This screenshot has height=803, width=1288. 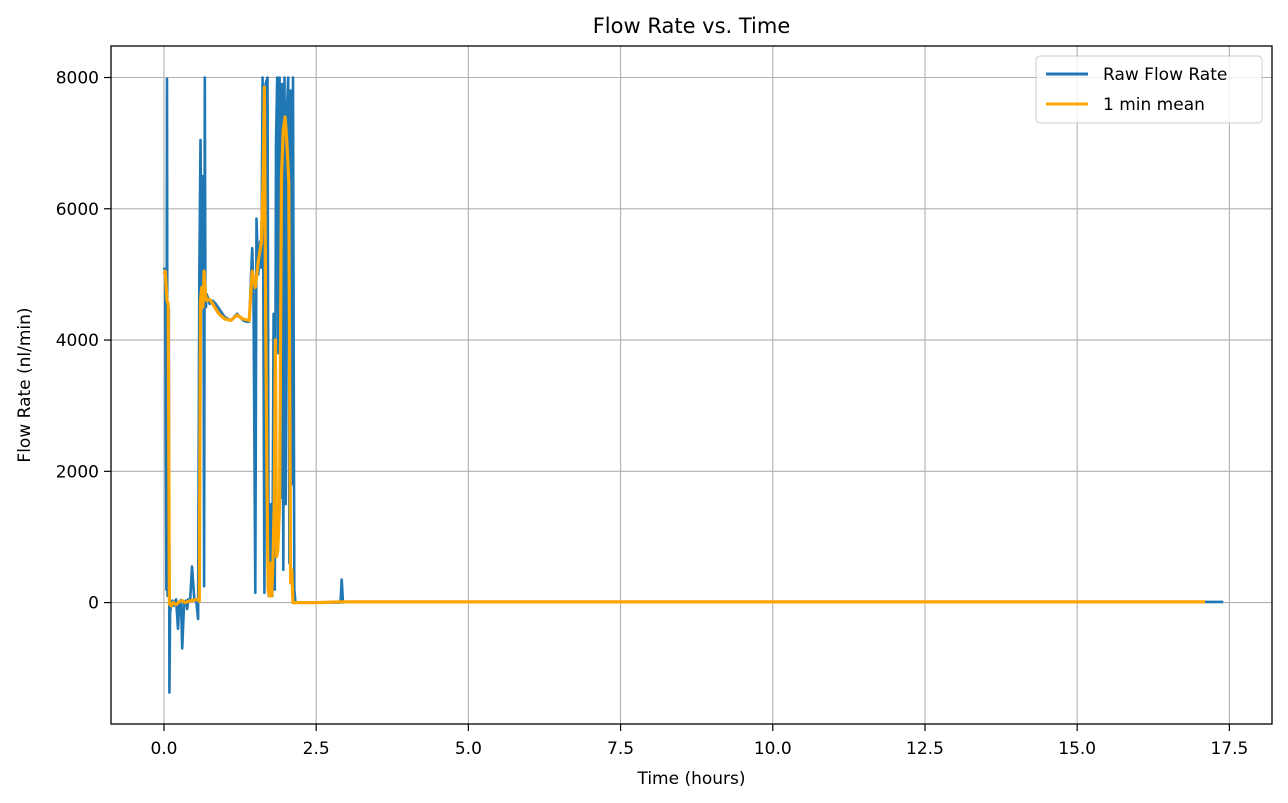 I want to click on chart-title: Flow Rate vs. Time, so click(x=692, y=26).